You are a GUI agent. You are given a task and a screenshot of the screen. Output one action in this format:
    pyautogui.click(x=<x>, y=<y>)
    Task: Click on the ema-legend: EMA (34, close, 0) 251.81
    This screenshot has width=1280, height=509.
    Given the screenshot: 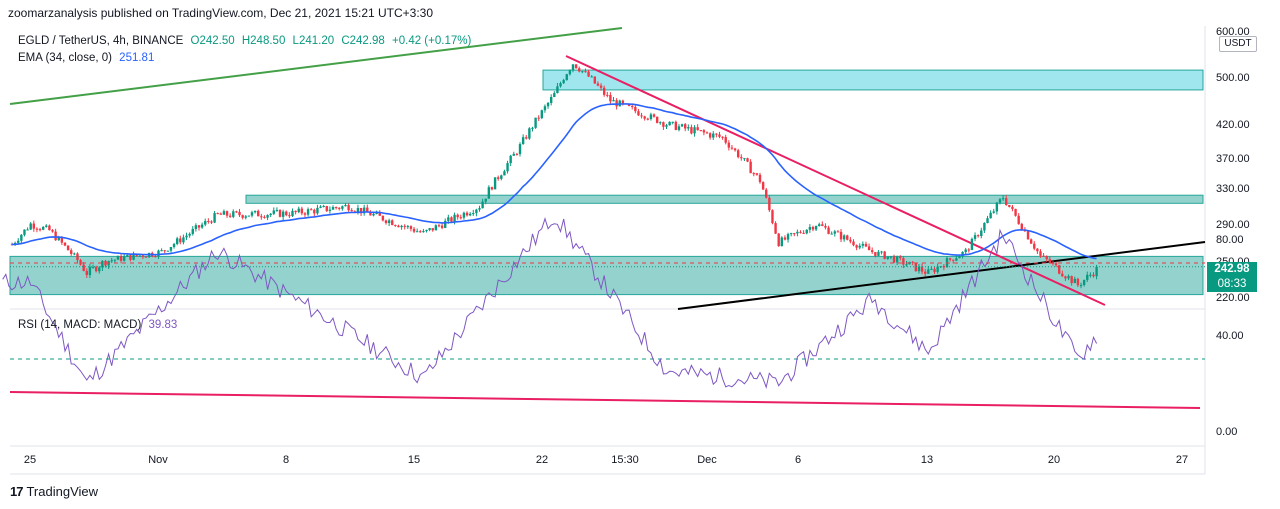 What is the action you would take?
    pyautogui.click(x=88, y=58)
    